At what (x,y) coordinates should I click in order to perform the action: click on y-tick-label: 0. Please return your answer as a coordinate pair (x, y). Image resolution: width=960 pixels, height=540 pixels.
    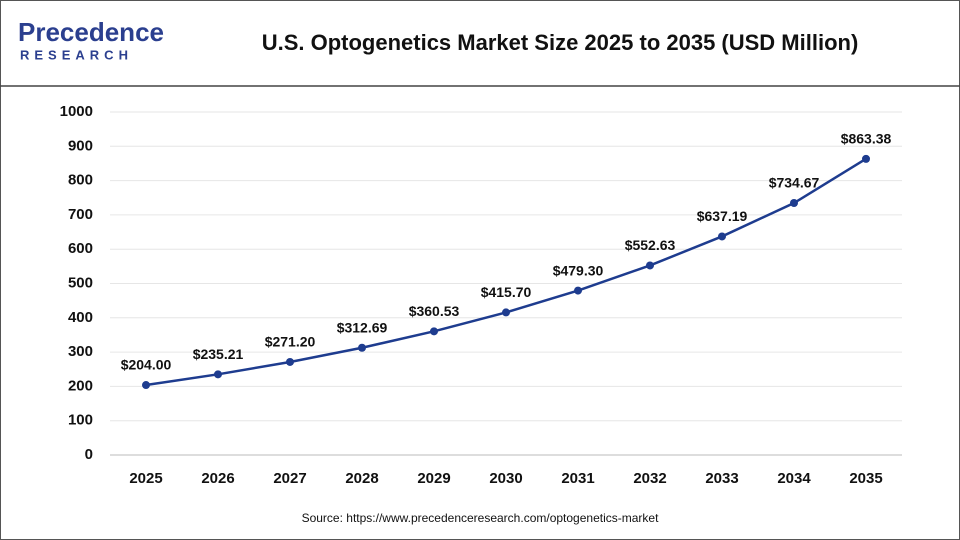
    Looking at the image, I should click on (89, 454).